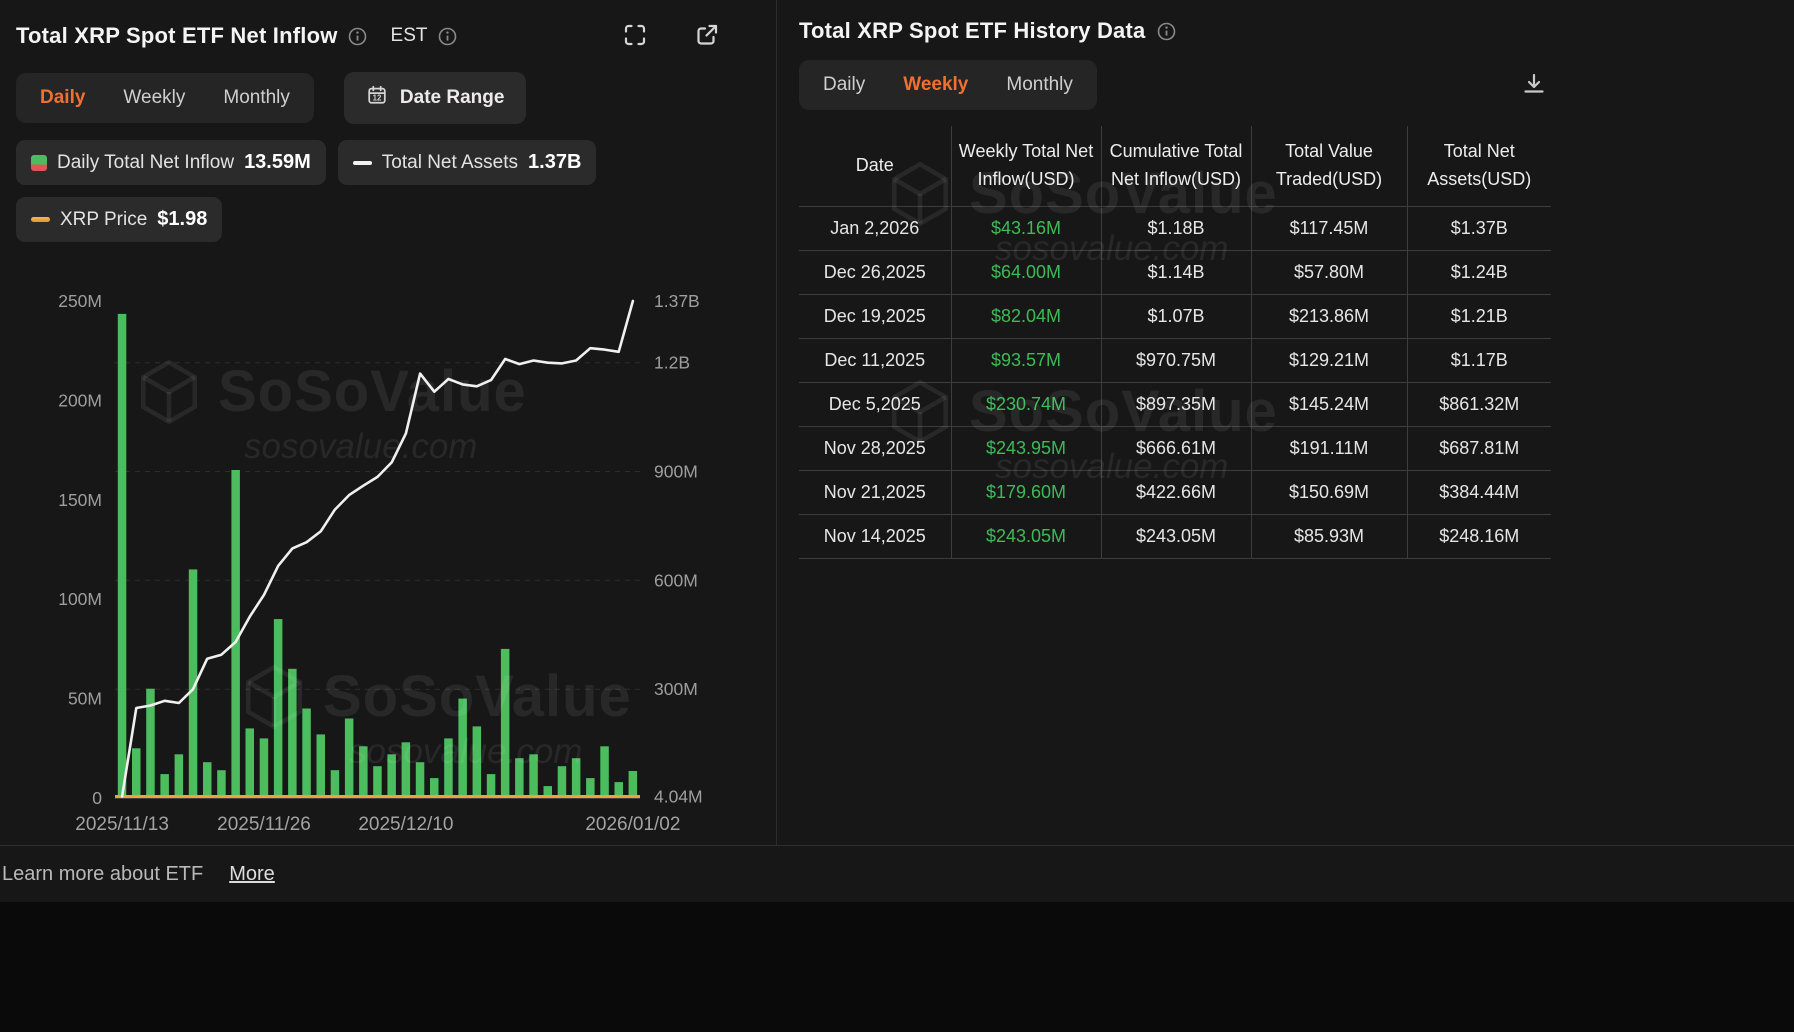 Image resolution: width=1794 pixels, height=1032 pixels. I want to click on svg-text: 2025/11/13, so click(122, 824).